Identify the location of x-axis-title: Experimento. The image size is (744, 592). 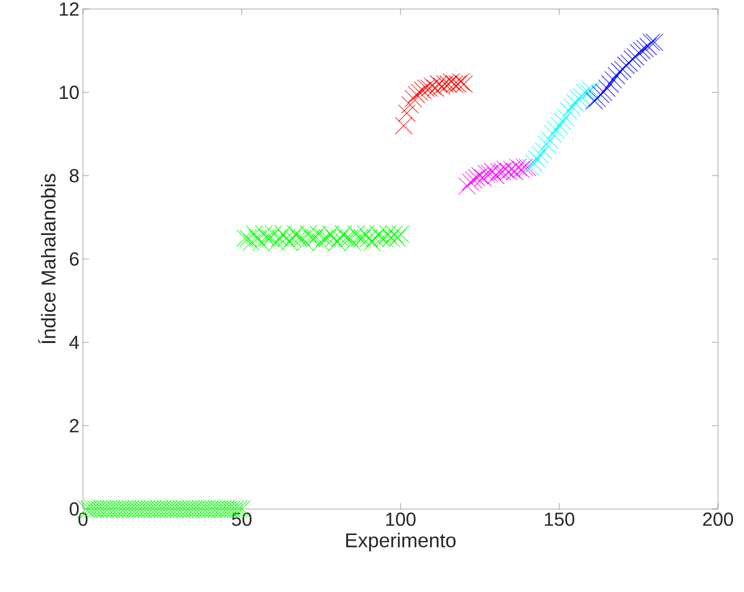
(401, 542).